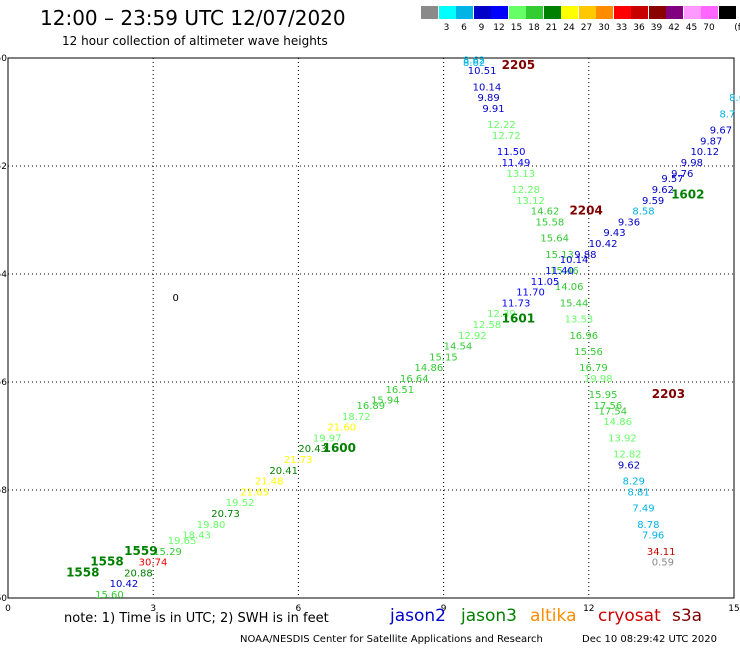 Image resolution: width=740 pixels, height=650 pixels. I want to click on legend-label: 39, so click(656, 28).